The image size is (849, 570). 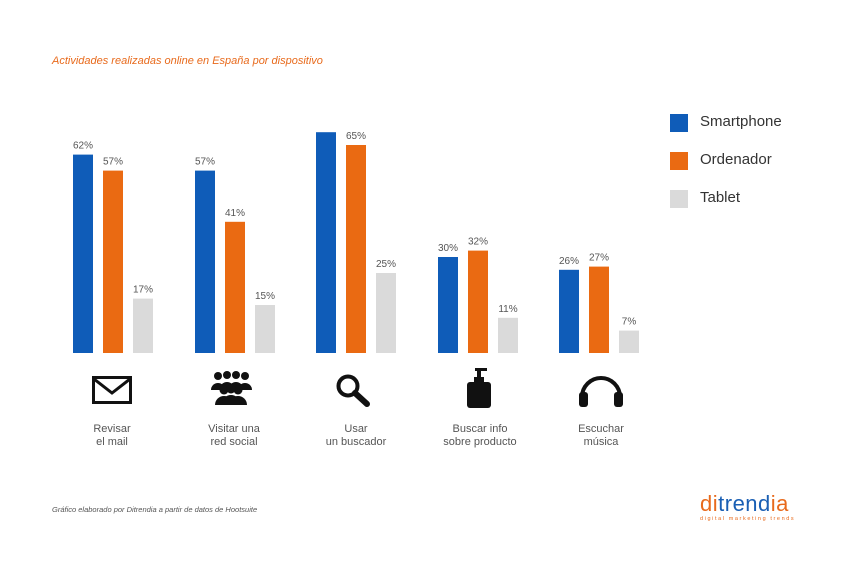 I want to click on legend-swatch-tablet, so click(x=679, y=199).